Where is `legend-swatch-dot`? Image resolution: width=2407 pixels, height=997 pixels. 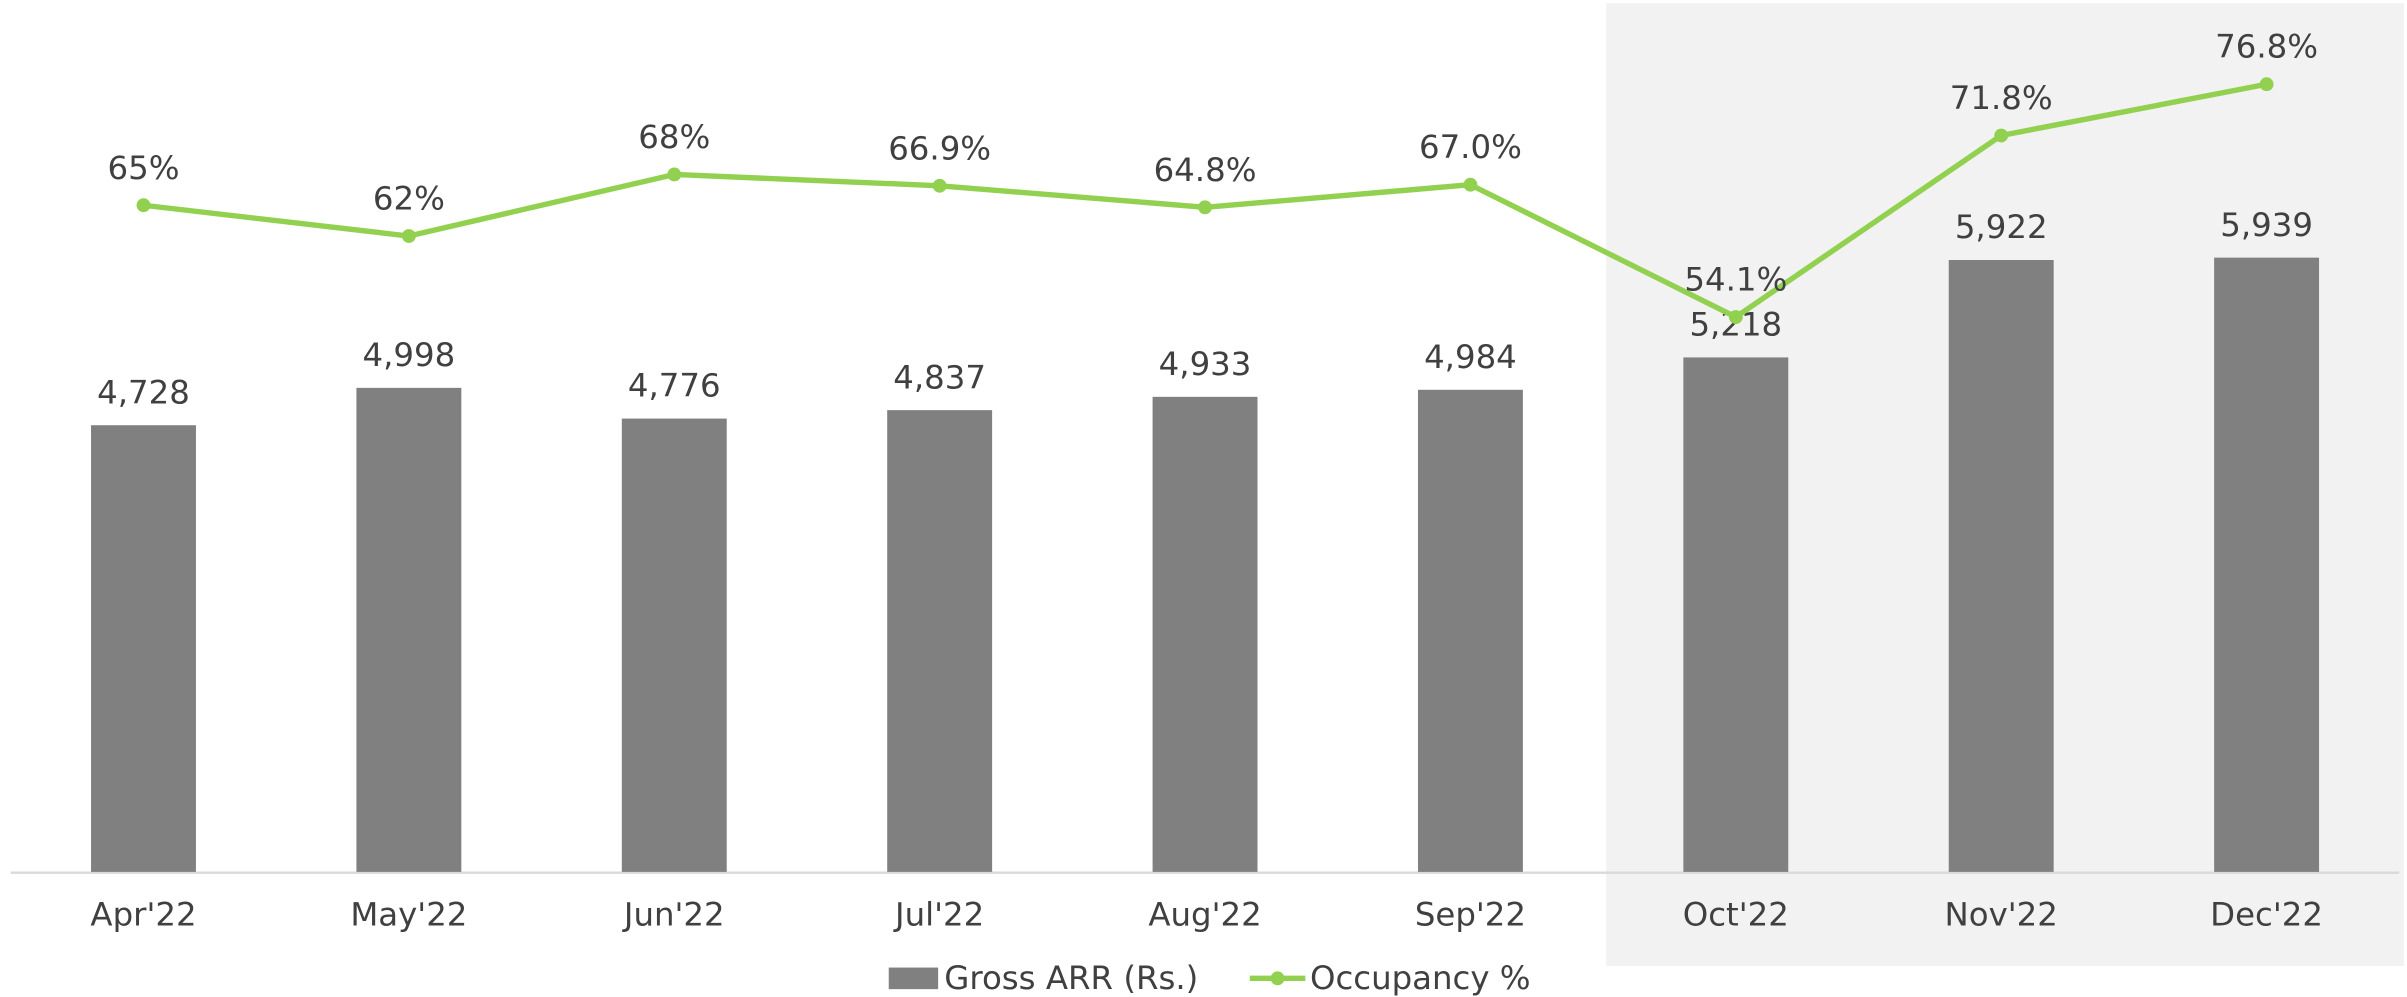
legend-swatch-dot is located at coordinates (1277, 978).